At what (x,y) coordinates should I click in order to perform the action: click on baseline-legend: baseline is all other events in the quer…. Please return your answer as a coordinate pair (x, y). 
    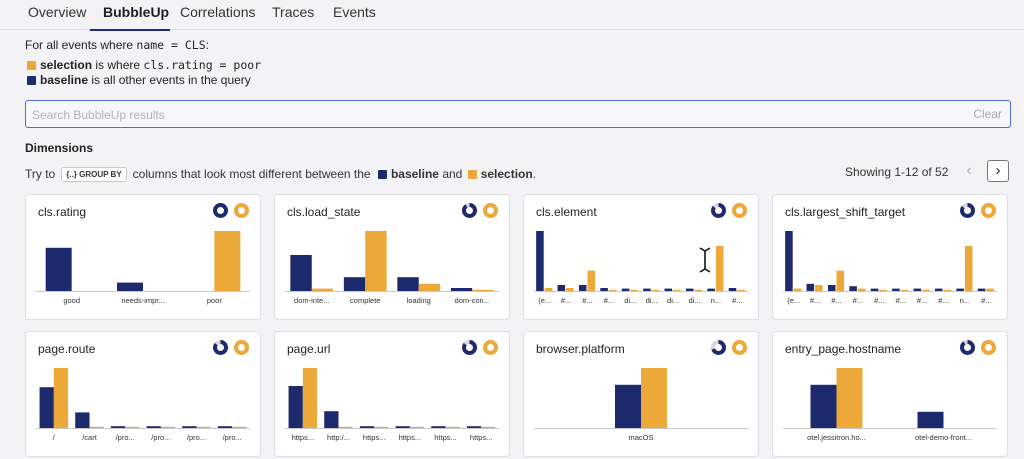
    Looking at the image, I should click on (139, 80).